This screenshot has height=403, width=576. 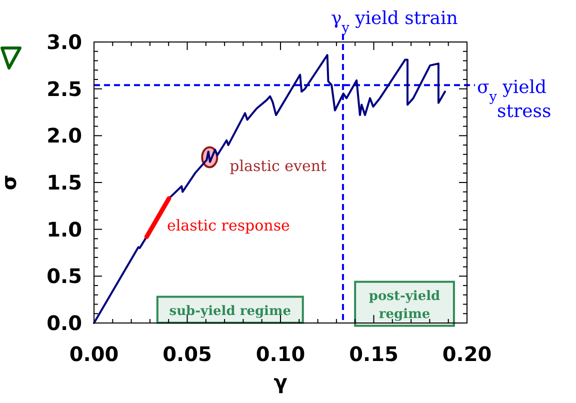 What do you see at coordinates (281, 382) in the screenshot?
I see `x-axis-title: γ` at bounding box center [281, 382].